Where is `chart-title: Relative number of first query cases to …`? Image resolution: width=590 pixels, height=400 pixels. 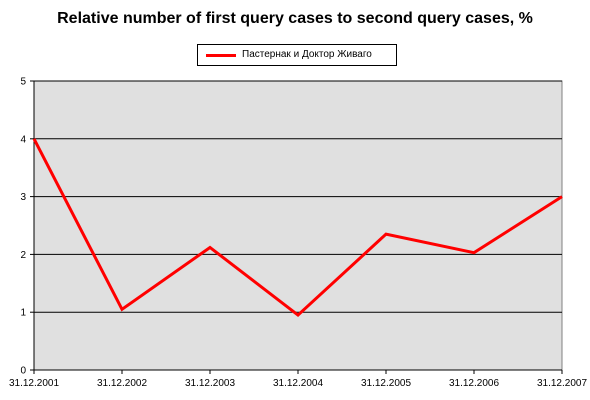 chart-title: Relative number of first query cases to … is located at coordinates (295, 18).